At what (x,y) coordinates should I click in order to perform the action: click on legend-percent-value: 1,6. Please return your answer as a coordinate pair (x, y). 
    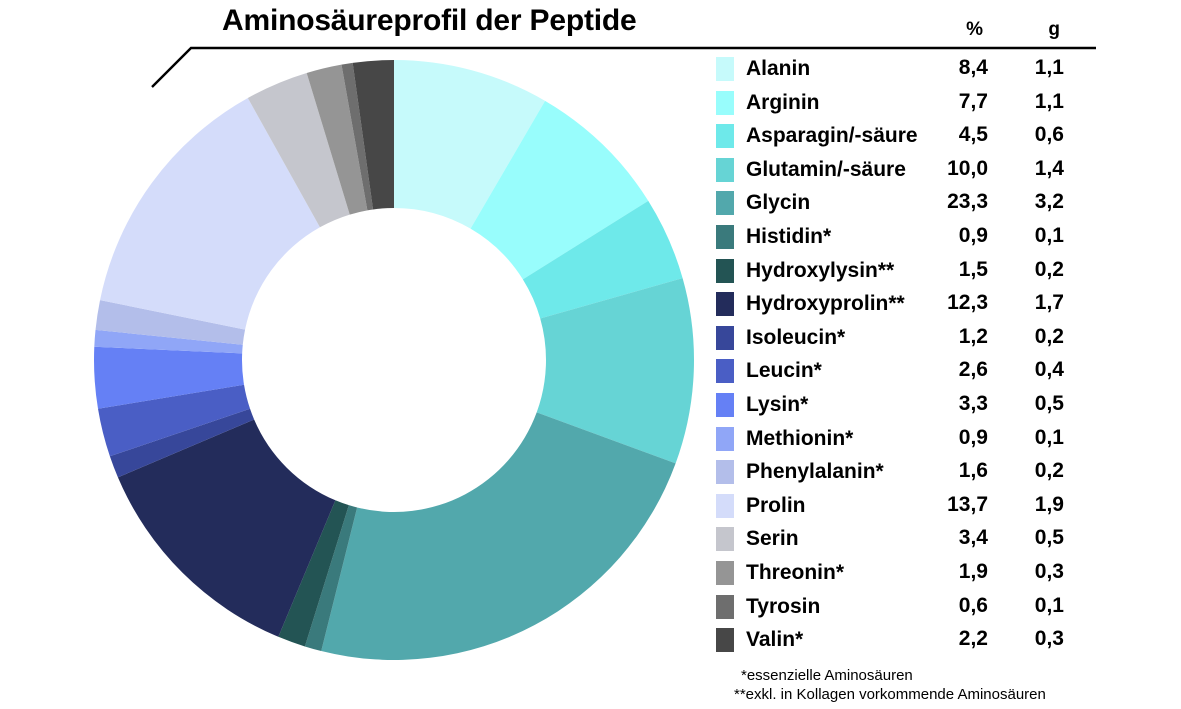
    Looking at the image, I should click on (973, 471).